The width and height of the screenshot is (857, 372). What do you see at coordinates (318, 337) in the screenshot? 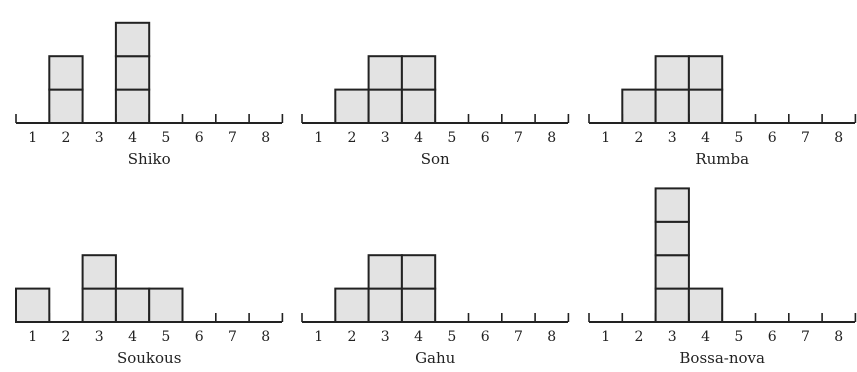
I see `tick-label-gahu-1: 1` at bounding box center [318, 337].